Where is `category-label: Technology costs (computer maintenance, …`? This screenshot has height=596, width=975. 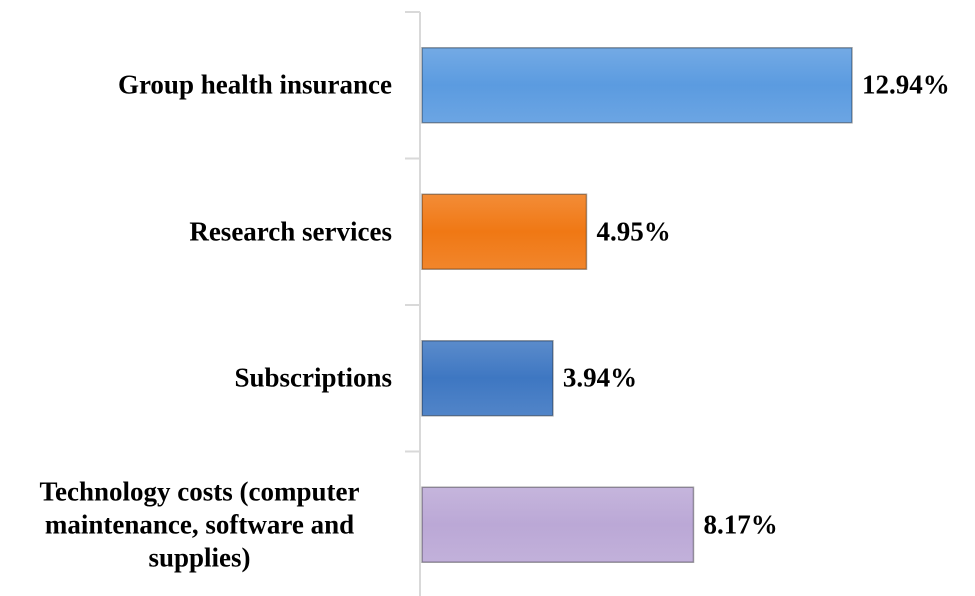 category-label: Technology costs (computer maintenance, … is located at coordinates (199, 524).